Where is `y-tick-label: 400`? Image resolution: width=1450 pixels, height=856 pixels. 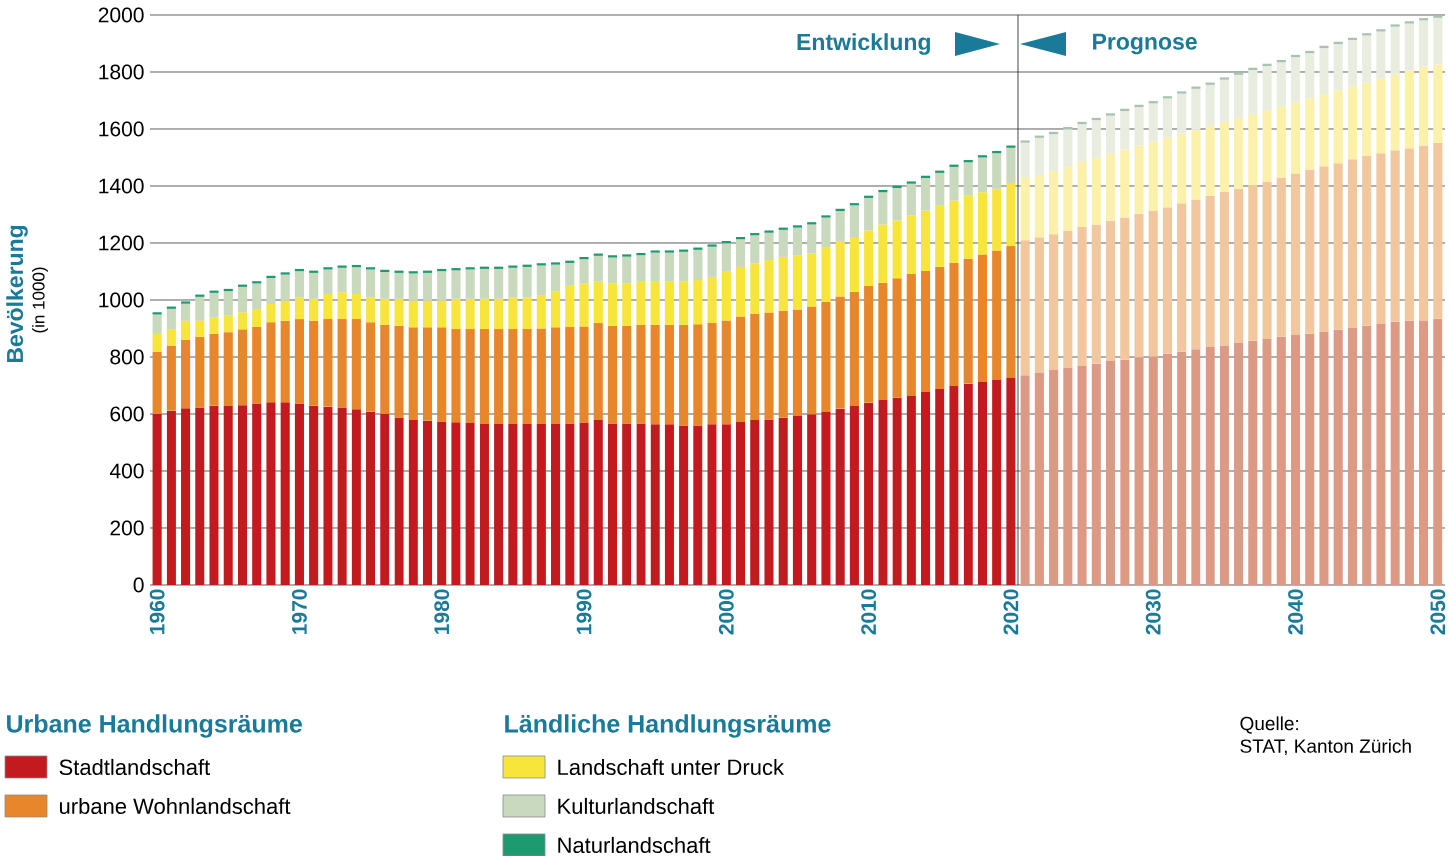 y-tick-label: 400 is located at coordinates (126, 471).